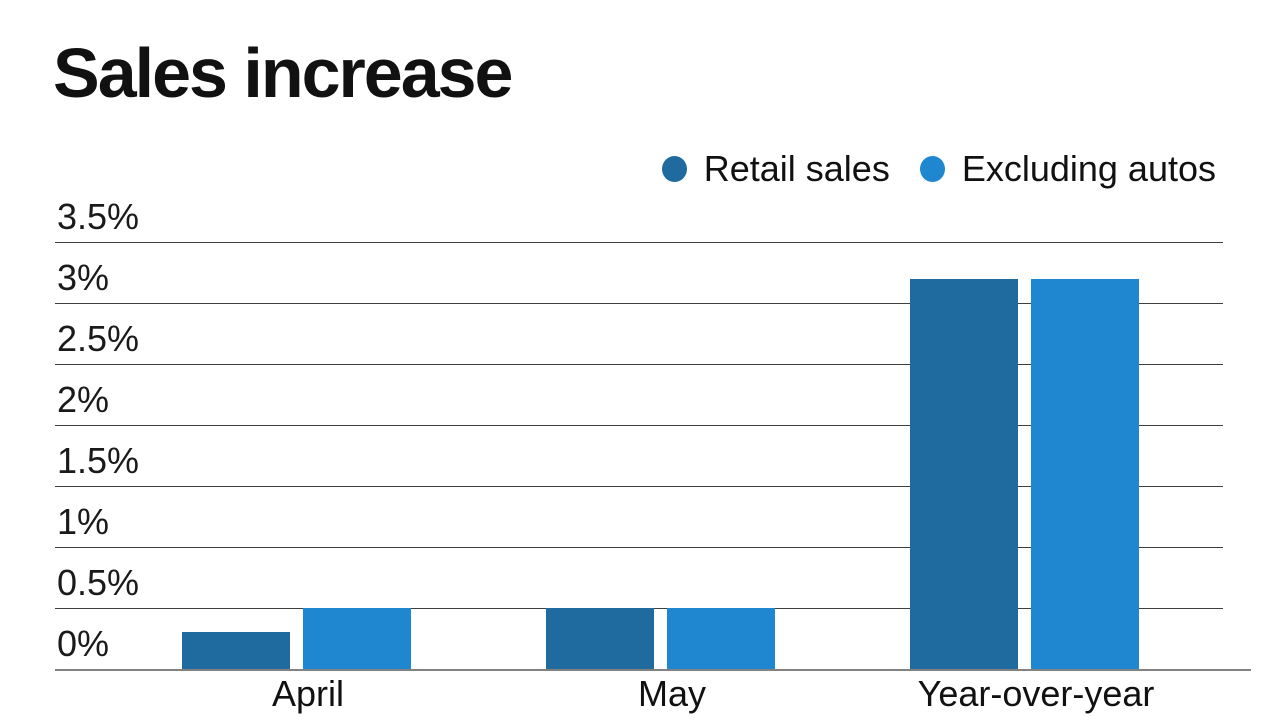  Describe the element at coordinates (83, 643) in the screenshot. I see `y-tick-label: 0%` at that location.